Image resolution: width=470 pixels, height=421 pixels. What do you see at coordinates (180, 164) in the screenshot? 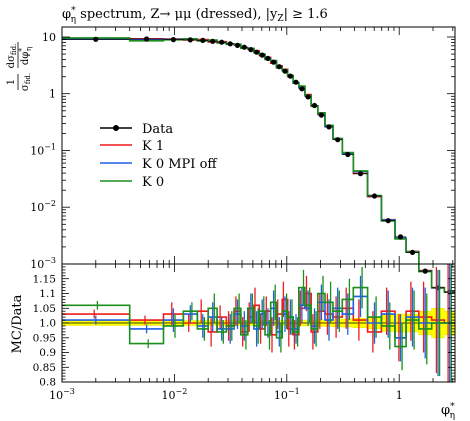
I see `legend-label-k0-mpi-off: K 0 MPI off` at bounding box center [180, 164].